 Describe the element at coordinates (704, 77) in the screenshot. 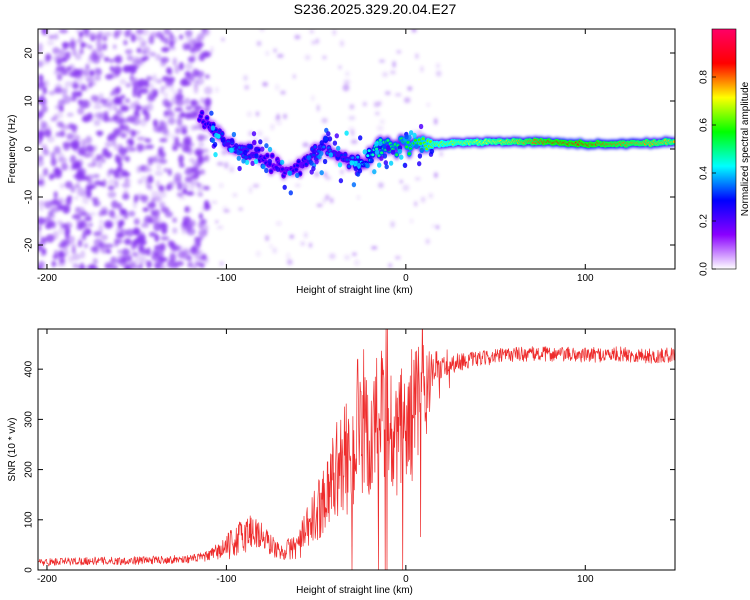

I see `colorbar-tick-label: 0.8` at that location.